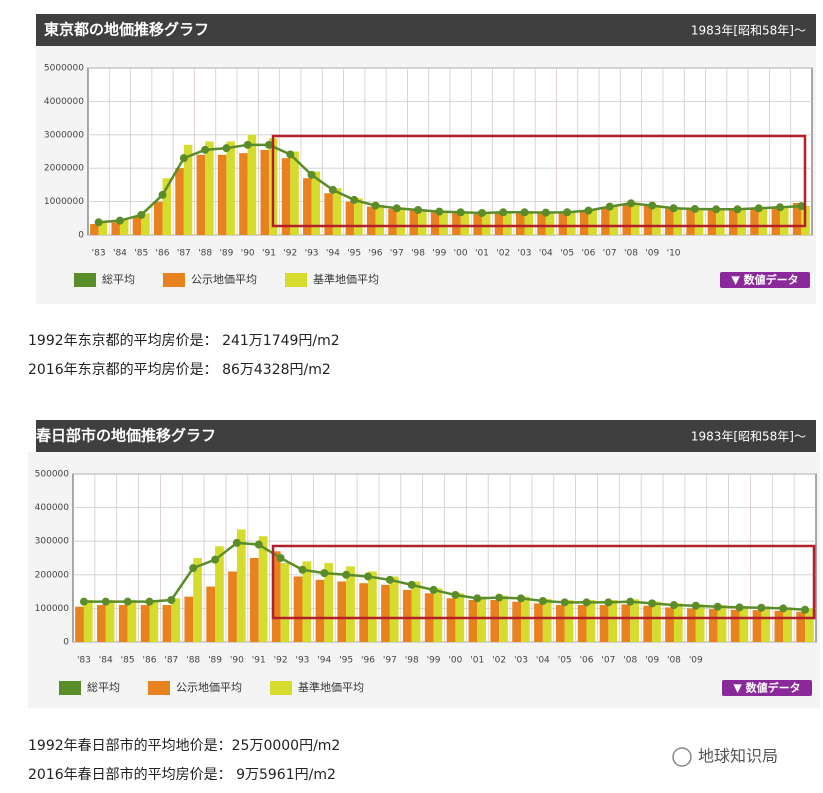  What do you see at coordinates (331, 687) in the screenshot?
I see `legend-label: 基準地価平均` at bounding box center [331, 687].